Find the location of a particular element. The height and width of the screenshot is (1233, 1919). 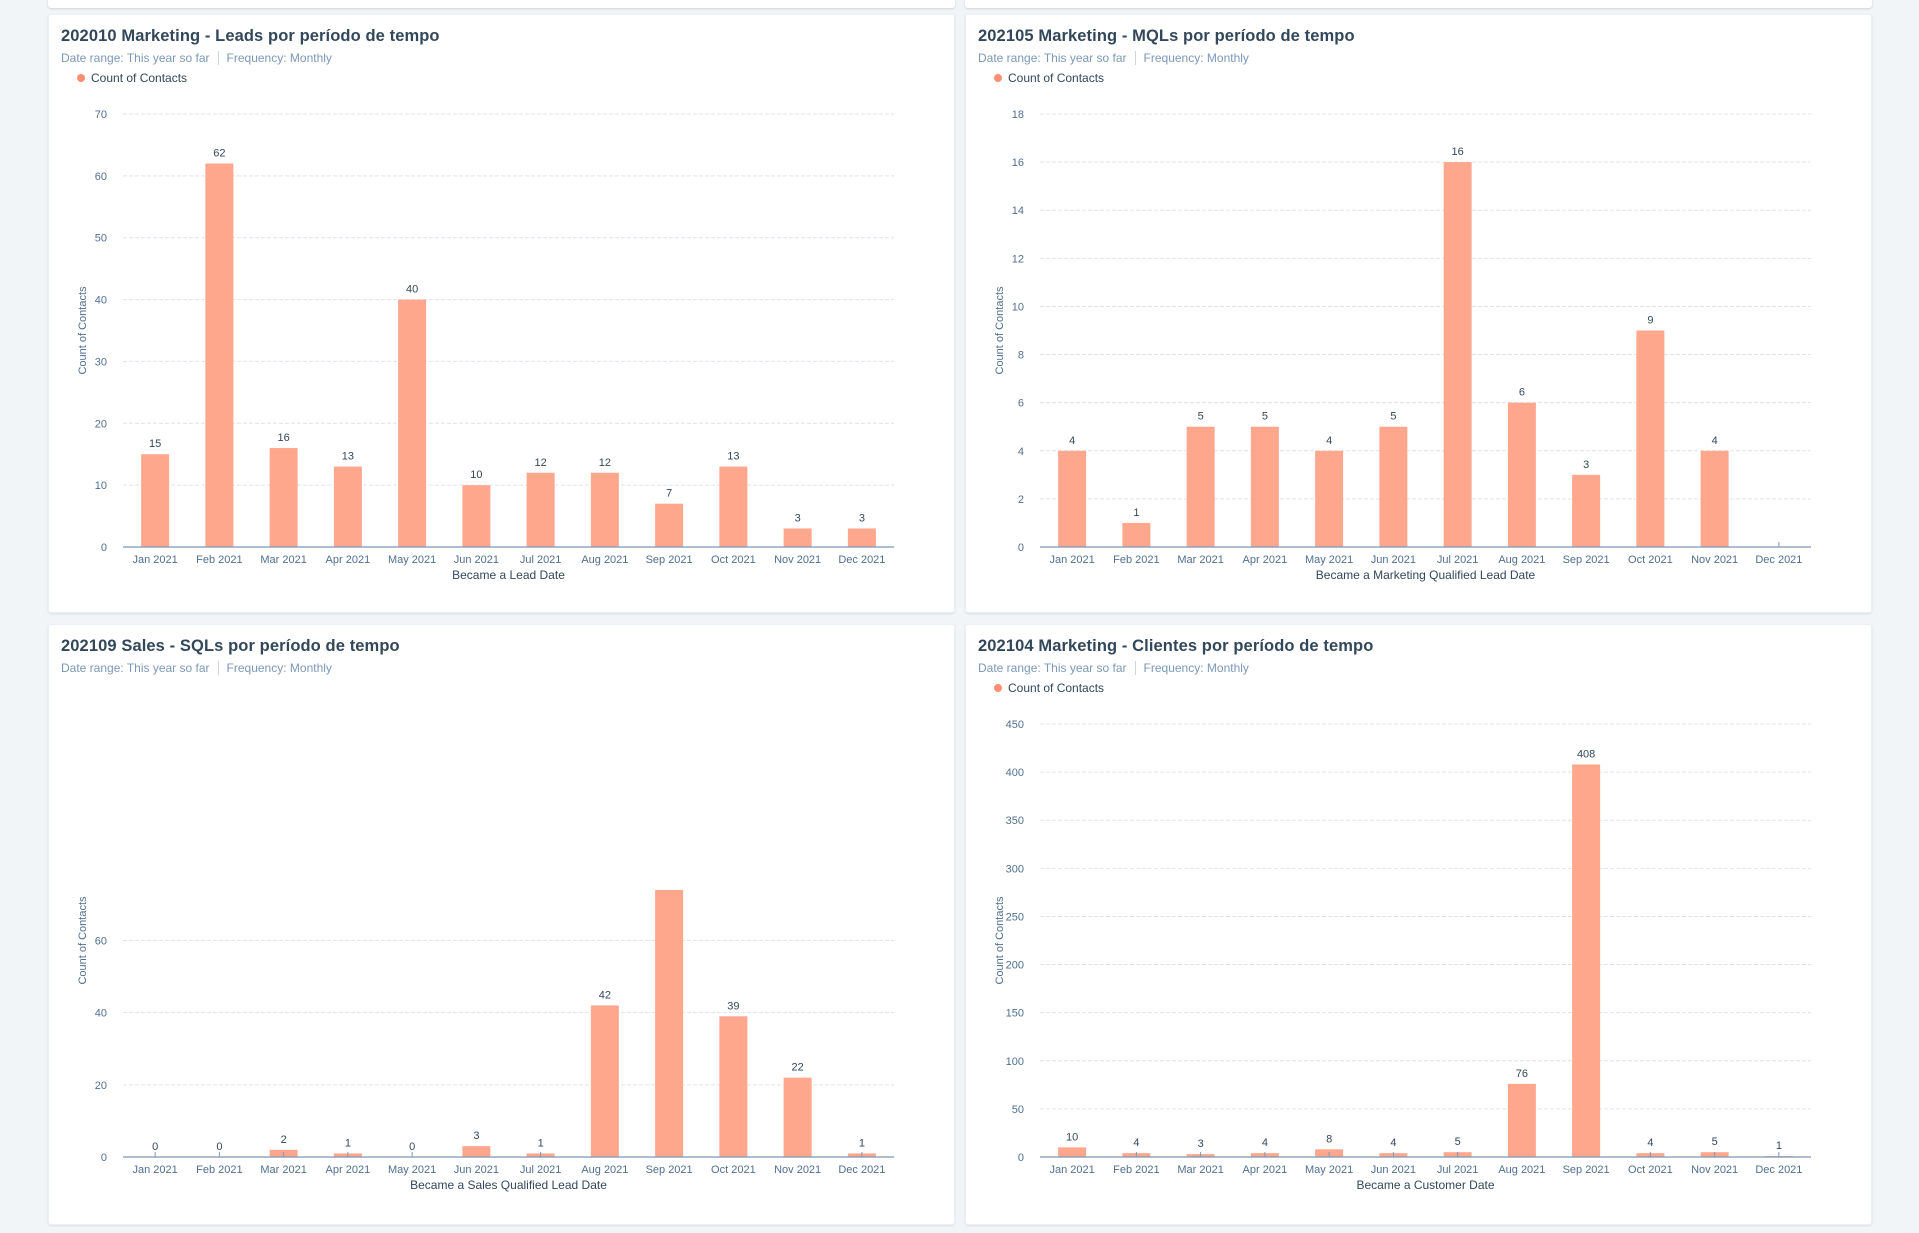

x-tick-label: Dec 2021 is located at coordinates (1778, 560).